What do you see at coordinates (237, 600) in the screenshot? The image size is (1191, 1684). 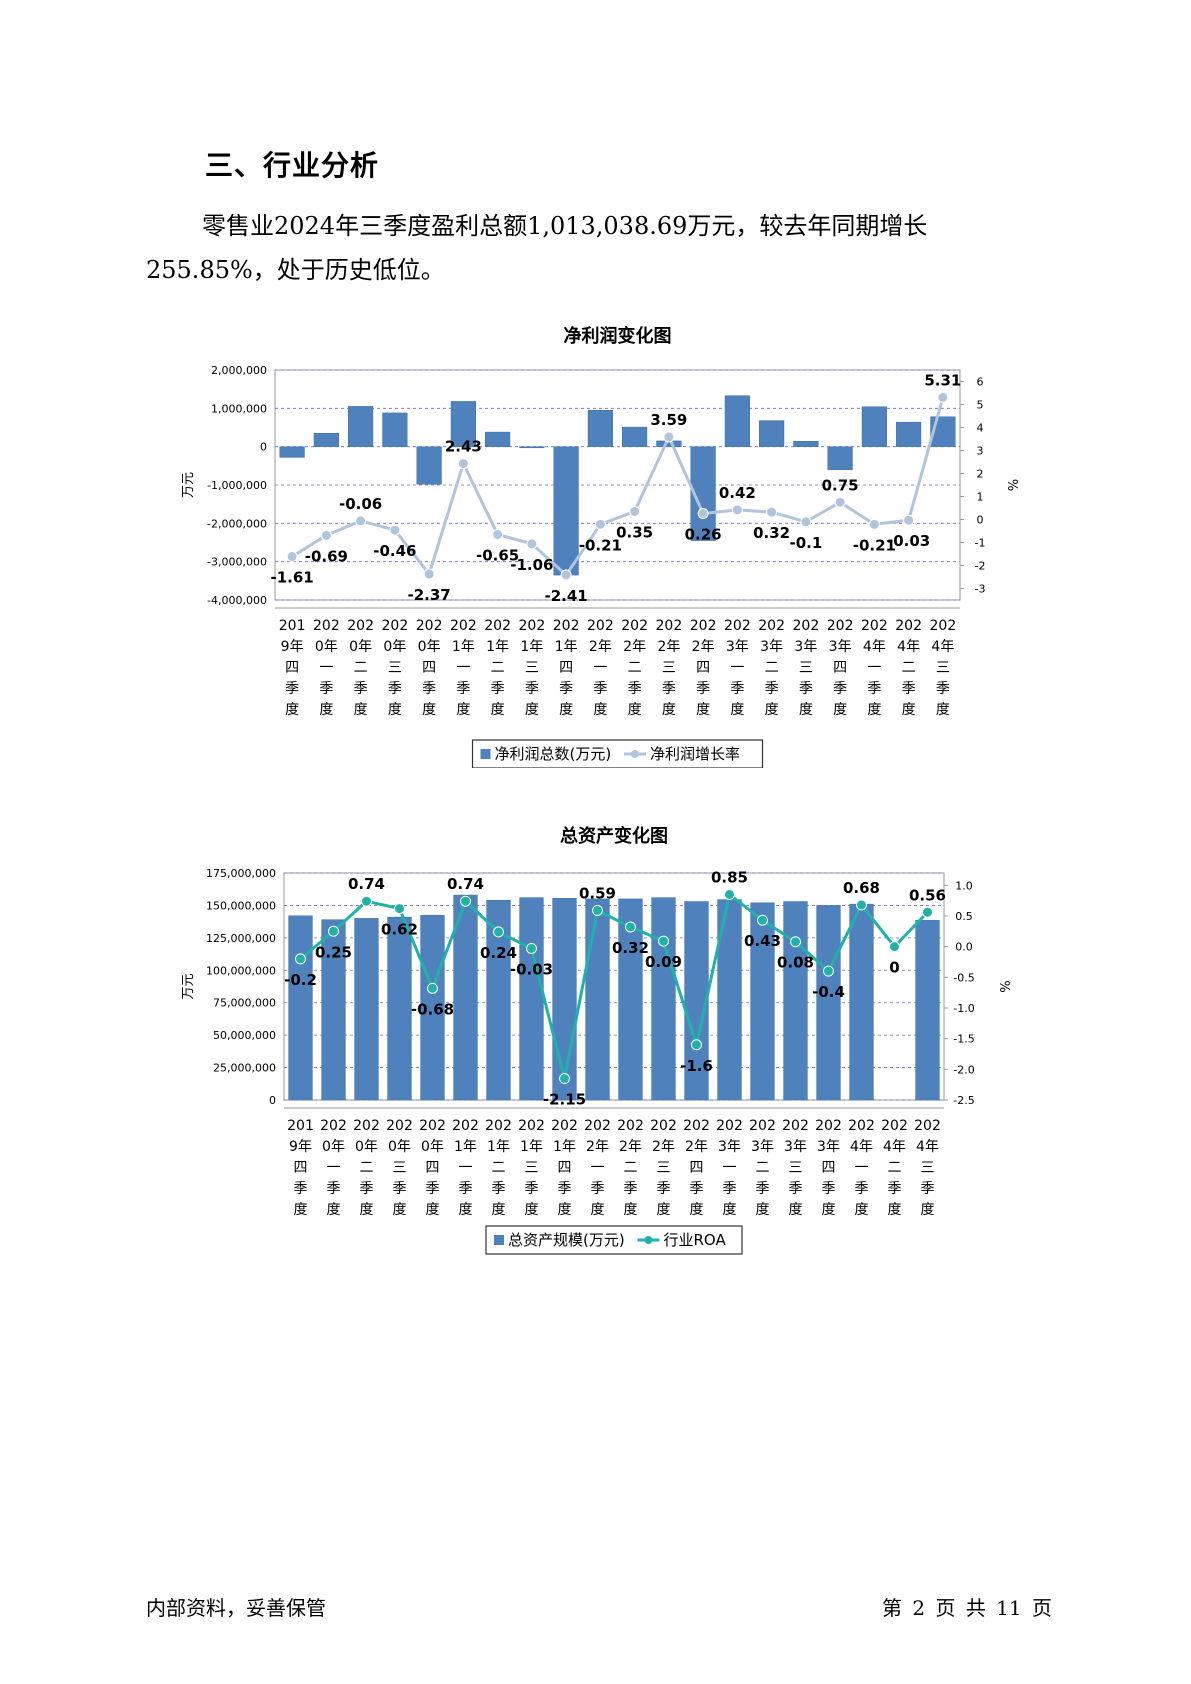 I see `y-tick-label: -4,000,000` at bounding box center [237, 600].